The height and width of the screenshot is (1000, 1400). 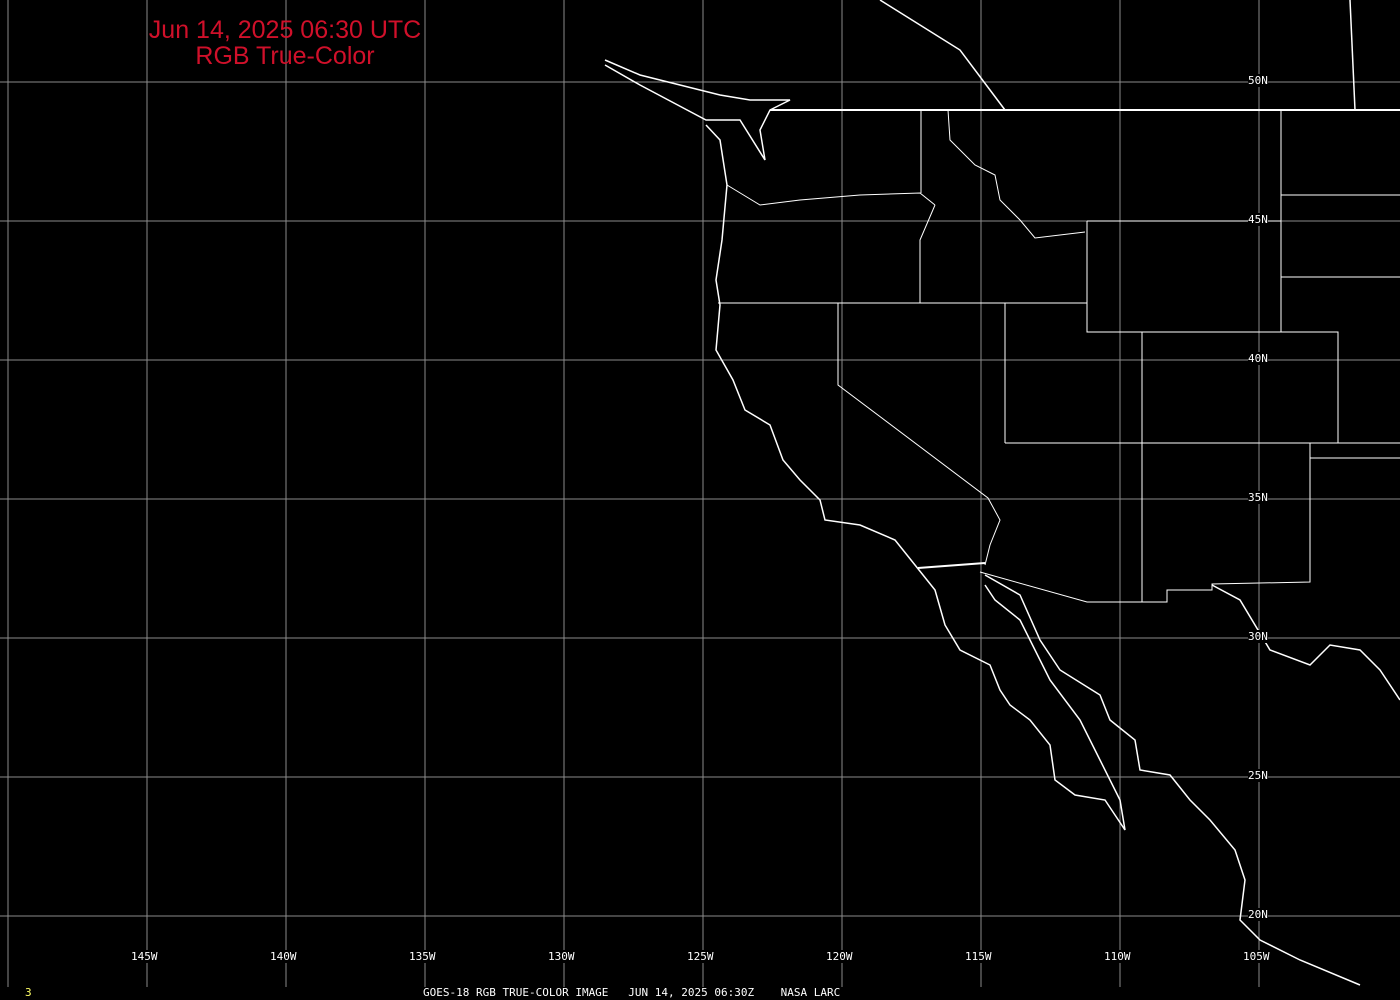 I want to click on wa-or-border, so click(x=831, y=195).